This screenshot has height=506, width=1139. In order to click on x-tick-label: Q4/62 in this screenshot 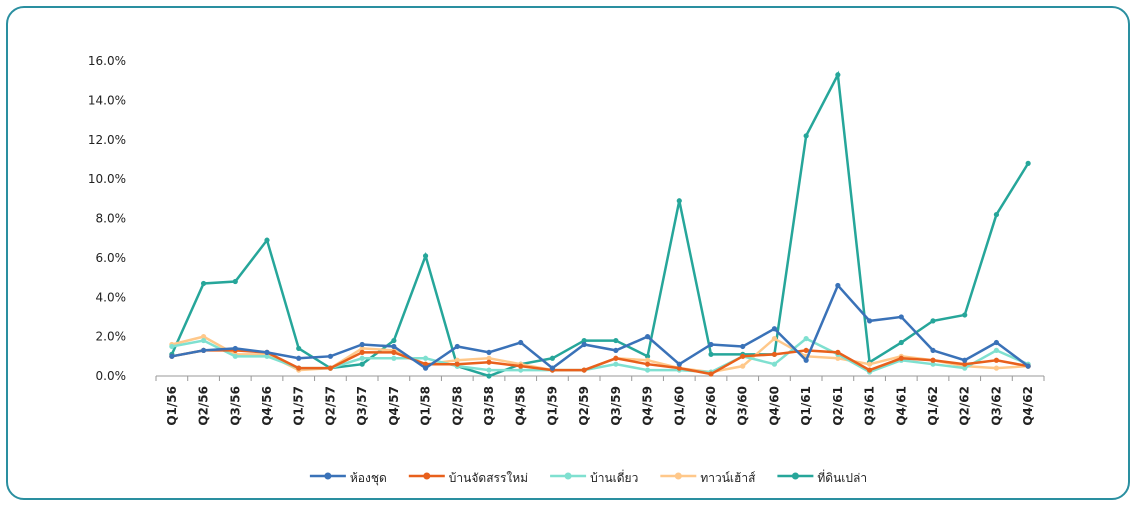, I will do `click(1028, 406)`.